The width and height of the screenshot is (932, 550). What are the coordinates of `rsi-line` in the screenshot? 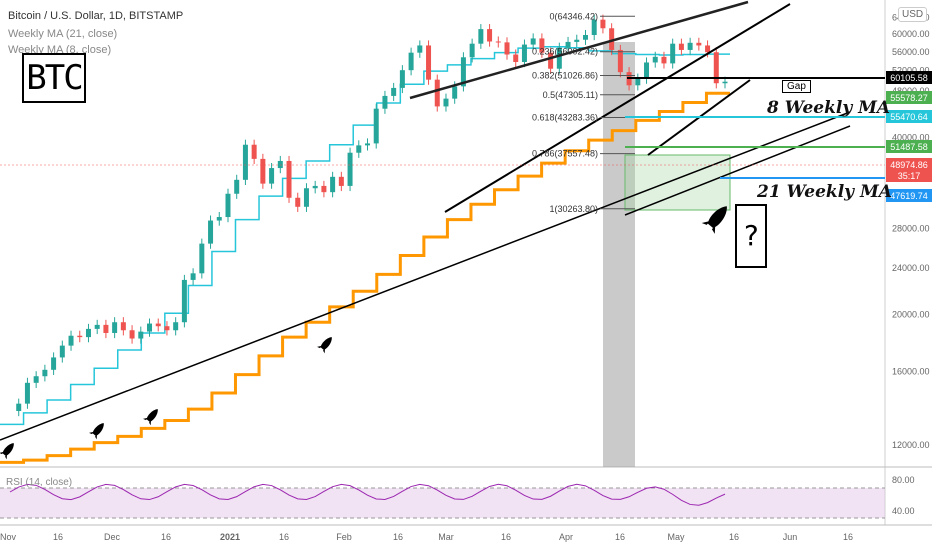 It's located at (367, 494).